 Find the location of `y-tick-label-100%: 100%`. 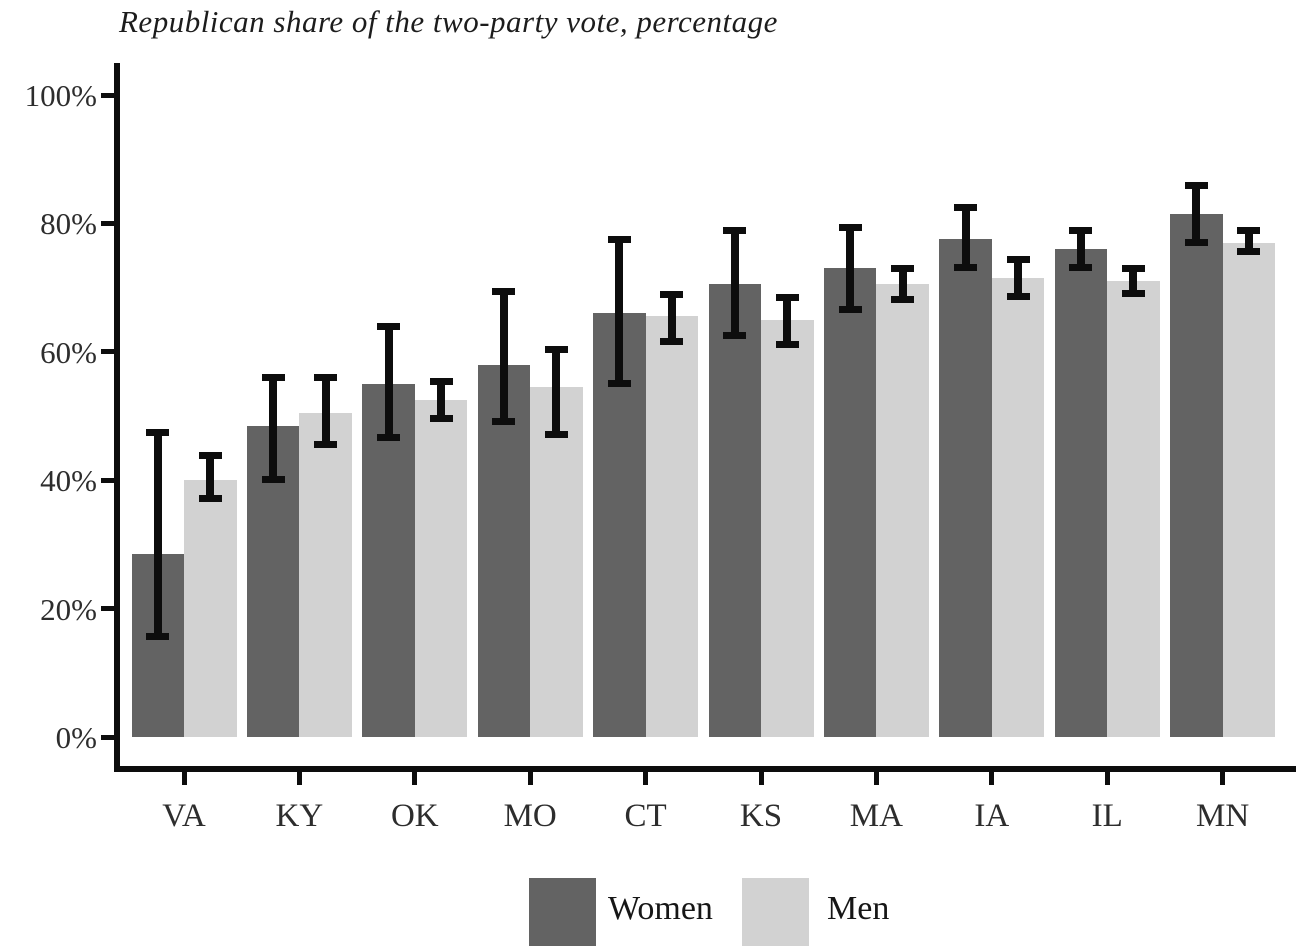

y-tick-label-100%: 100% is located at coordinates (60, 95).